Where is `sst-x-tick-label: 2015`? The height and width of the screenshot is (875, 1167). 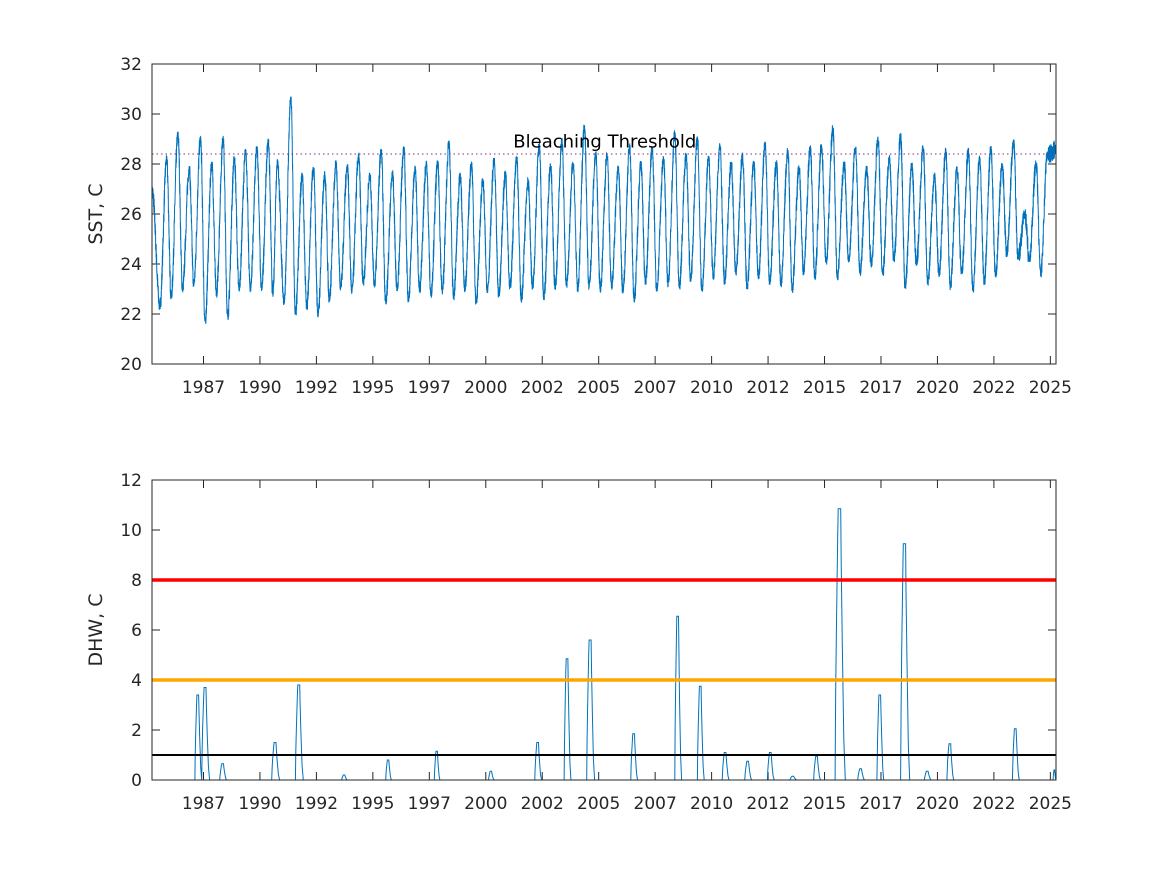
sst-x-tick-label: 2015 is located at coordinates (824, 388).